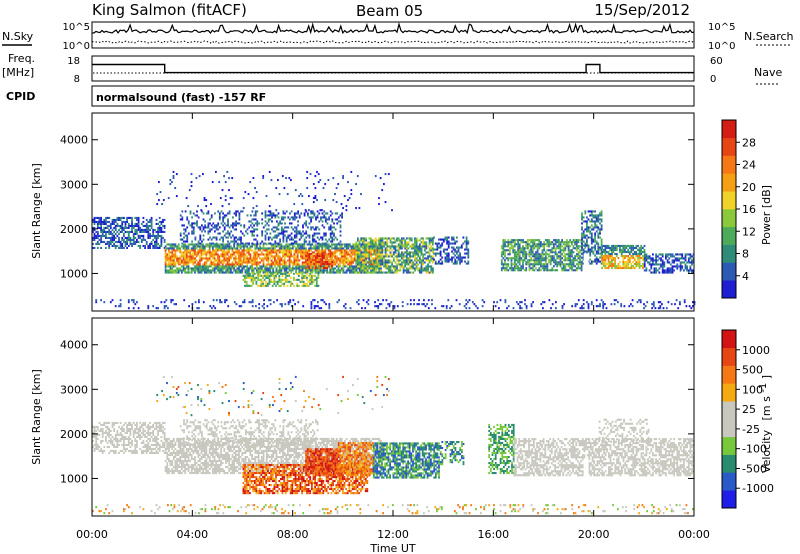 This screenshot has width=800, height=554. I want to click on cpid-value: normalsound (fast) -157 RF, so click(181, 97).